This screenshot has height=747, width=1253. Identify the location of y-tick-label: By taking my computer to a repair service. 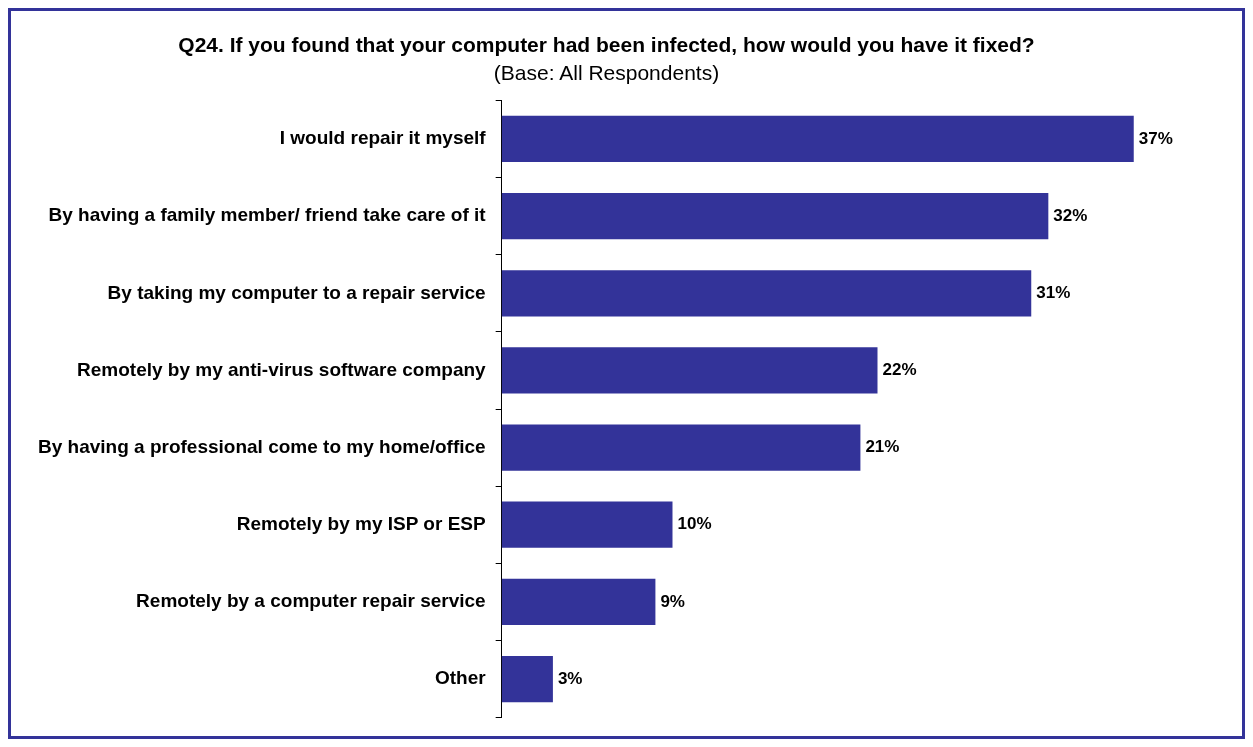
(296, 292).